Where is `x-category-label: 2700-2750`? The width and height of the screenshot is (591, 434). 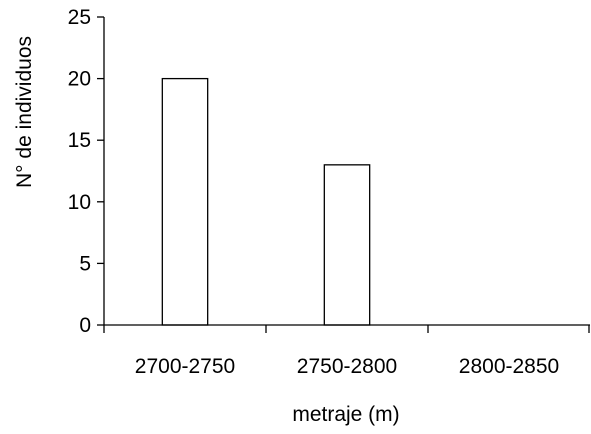
x-category-label: 2700-2750 is located at coordinates (185, 366).